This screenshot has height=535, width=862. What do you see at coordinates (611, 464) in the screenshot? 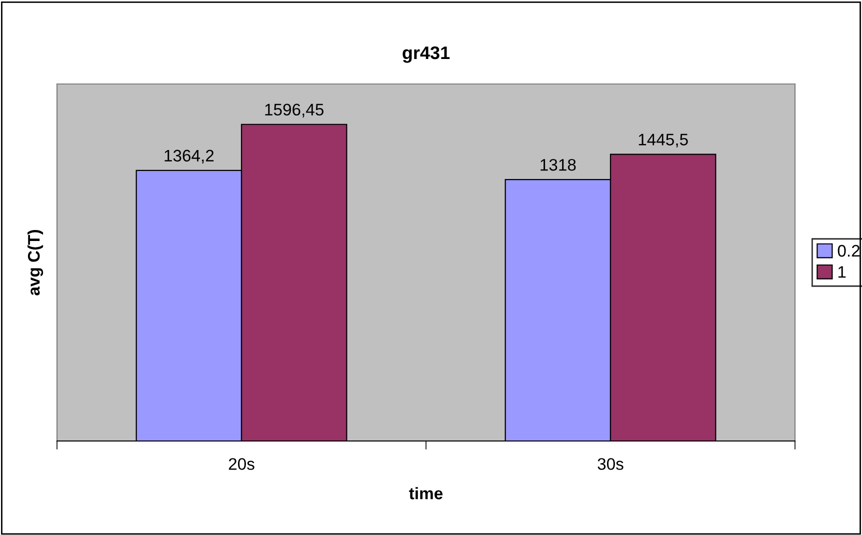
I see `x-tick-label: 30s` at bounding box center [611, 464].